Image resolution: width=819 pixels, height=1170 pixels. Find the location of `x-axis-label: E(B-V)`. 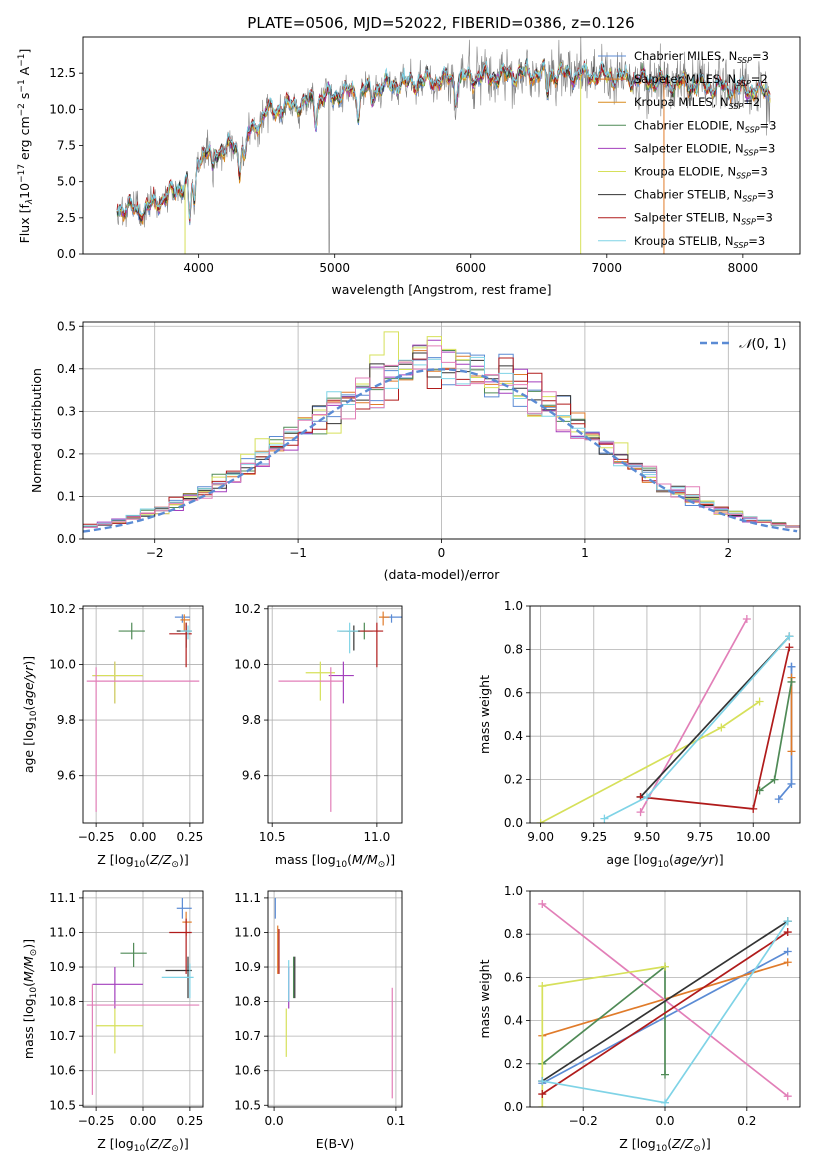

x-axis-label: E(B-V) is located at coordinates (335, 1143).